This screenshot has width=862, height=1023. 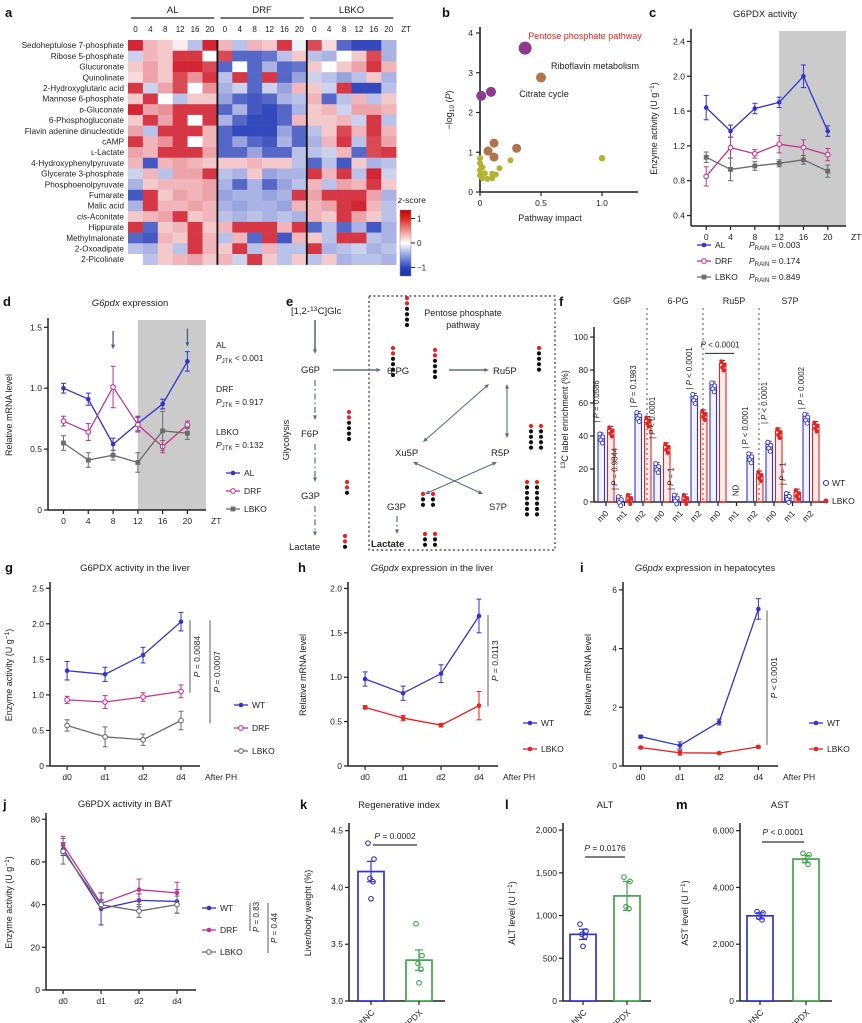 I want to click on svg-text: 2.4, so click(x=679, y=41).